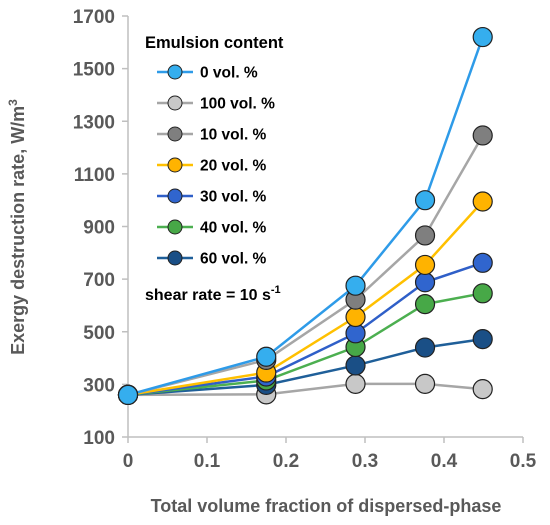  I want to click on x-tick-label: 0.4, so click(444, 461).